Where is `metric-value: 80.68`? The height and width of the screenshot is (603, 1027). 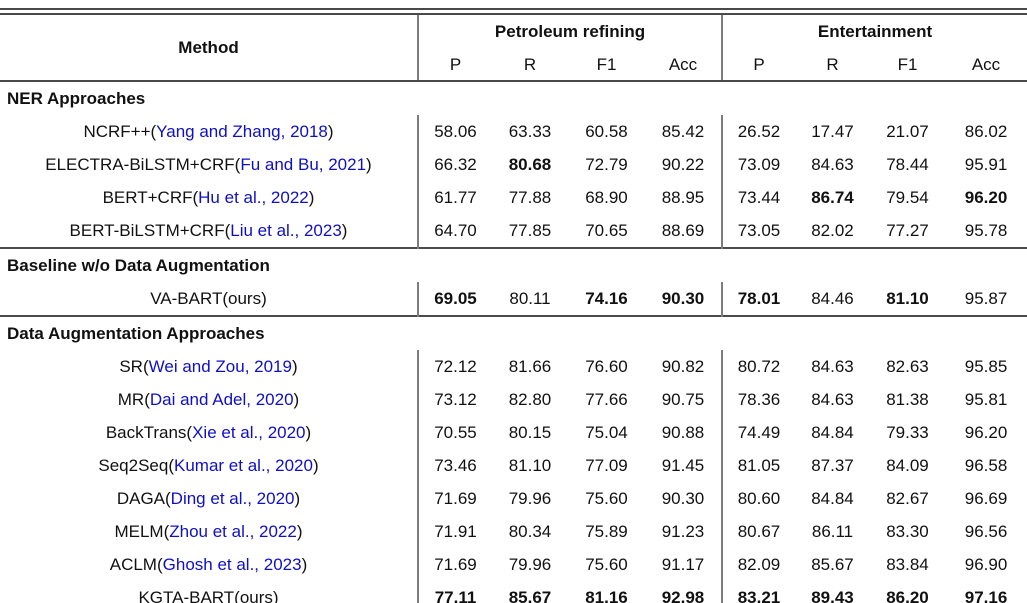 metric-value: 80.68 is located at coordinates (530, 164).